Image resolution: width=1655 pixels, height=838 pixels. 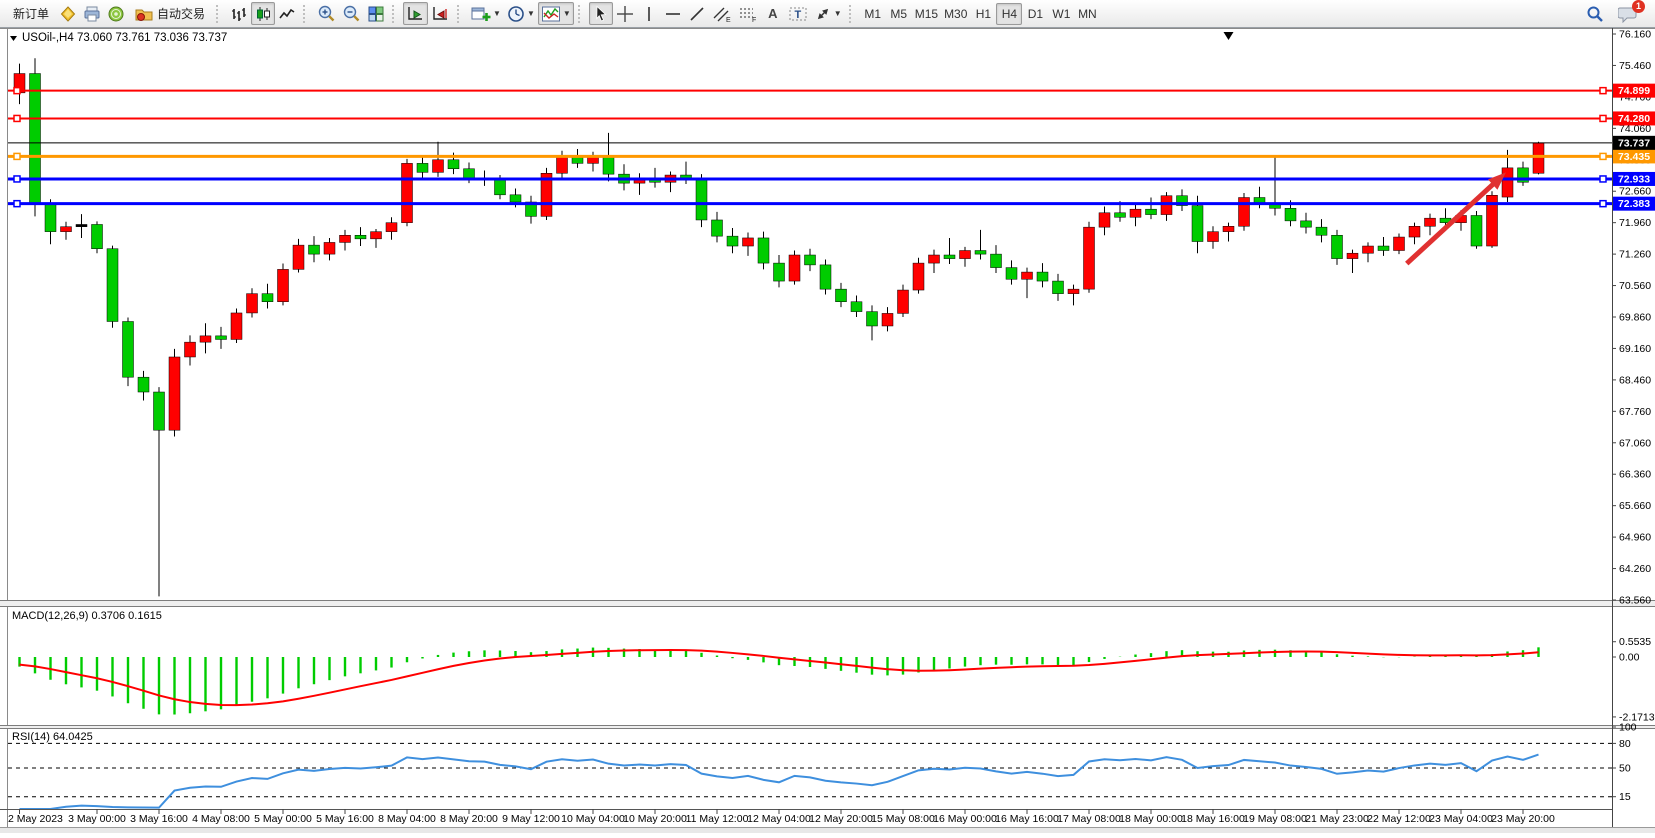 I want to click on printer-icon, so click(x=92, y=13).